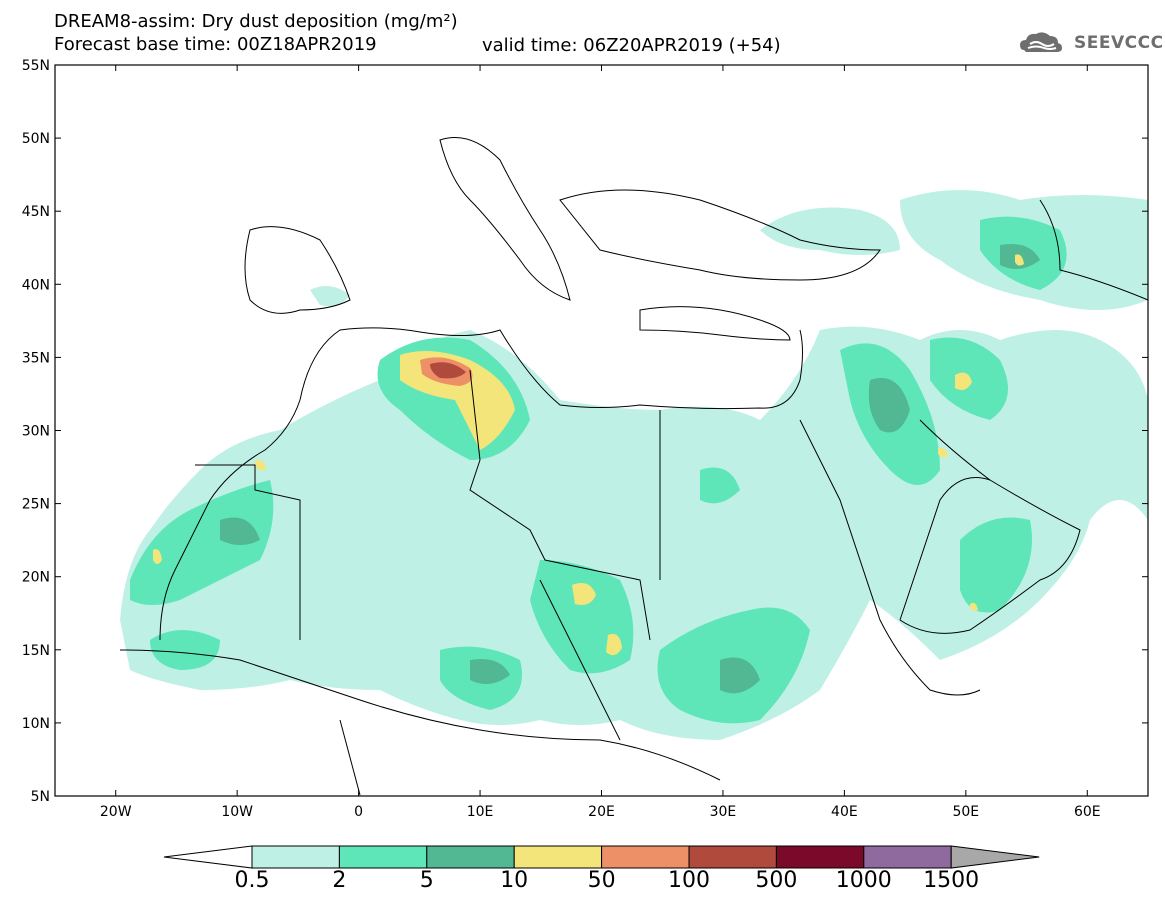 The width and height of the screenshot is (1165, 907). I want to click on lat-tick-label: 45N, so click(36, 212).